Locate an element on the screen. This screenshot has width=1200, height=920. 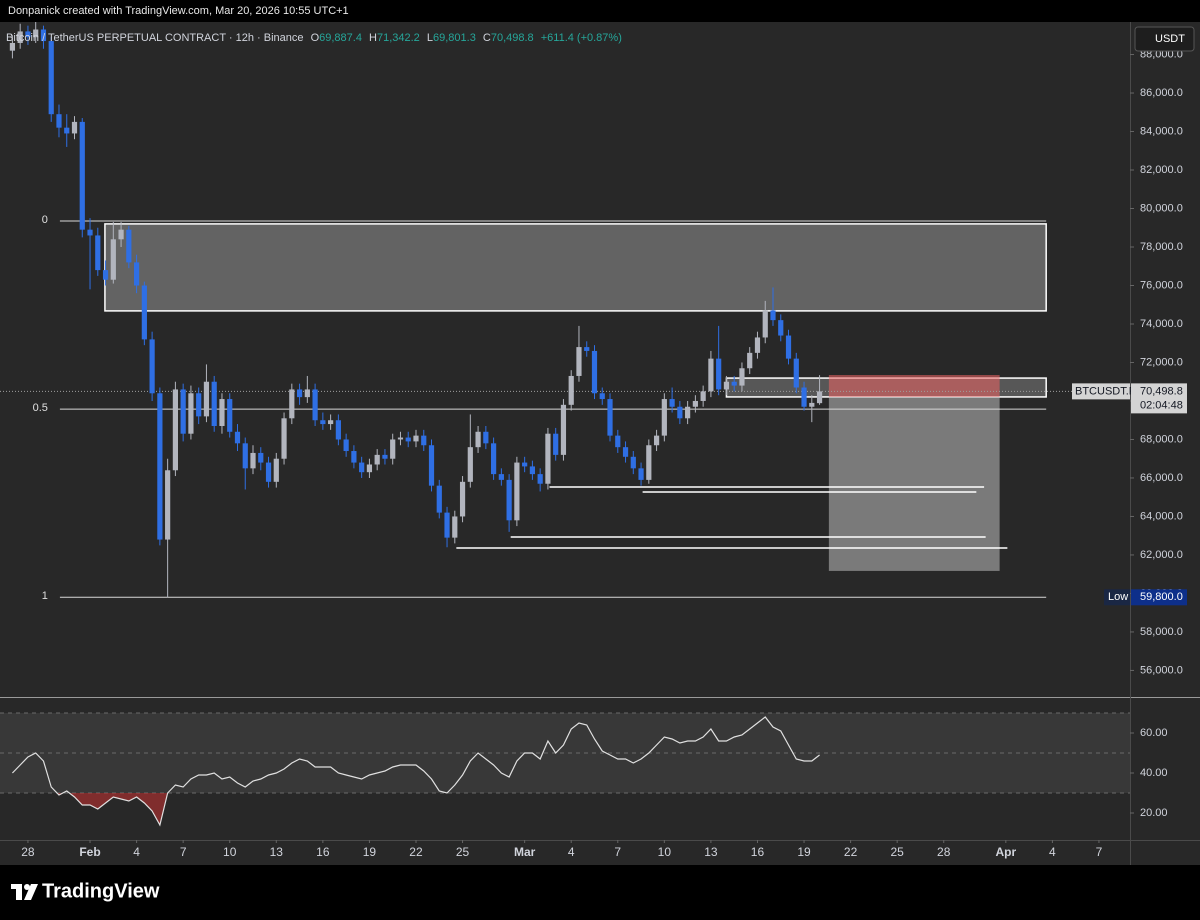
y-tick-label: 56,000.0 is located at coordinates (1161, 670).